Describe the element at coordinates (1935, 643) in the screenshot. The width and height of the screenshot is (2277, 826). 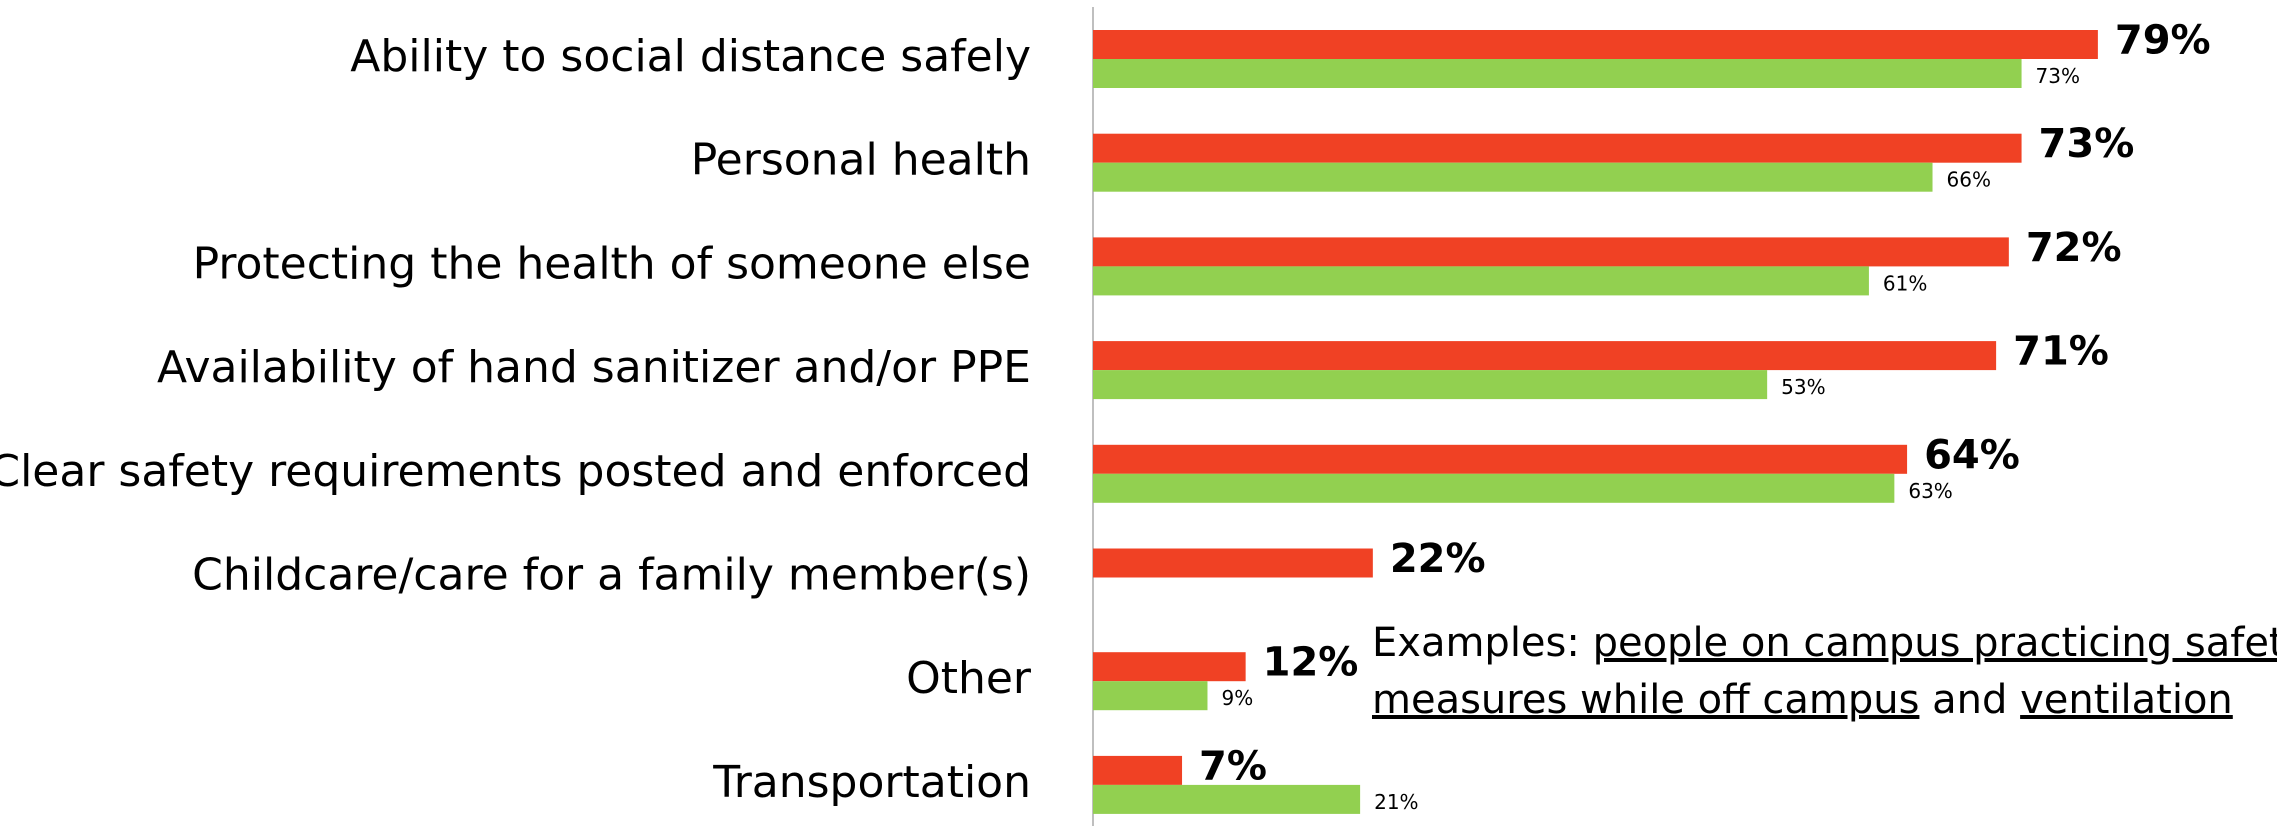
I see `annotation-part: people on campus practicing safety` at that location.